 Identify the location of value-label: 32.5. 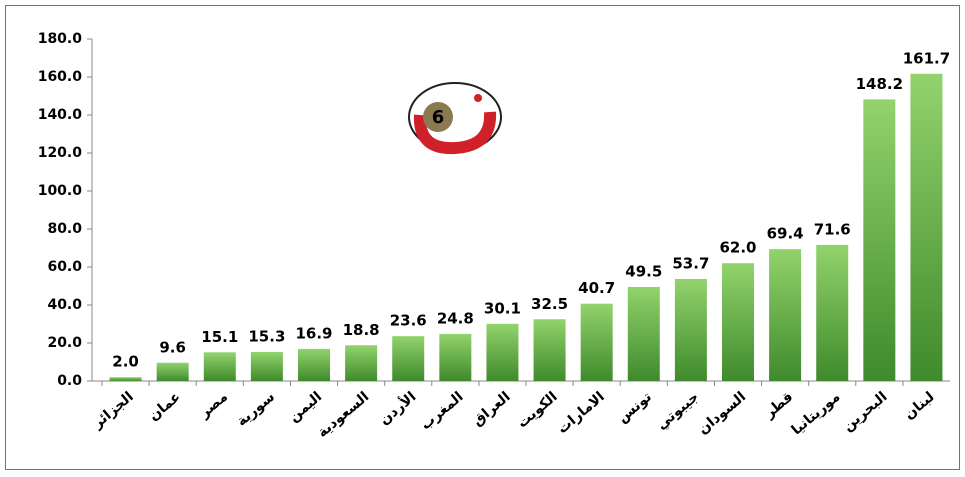
(549, 304).